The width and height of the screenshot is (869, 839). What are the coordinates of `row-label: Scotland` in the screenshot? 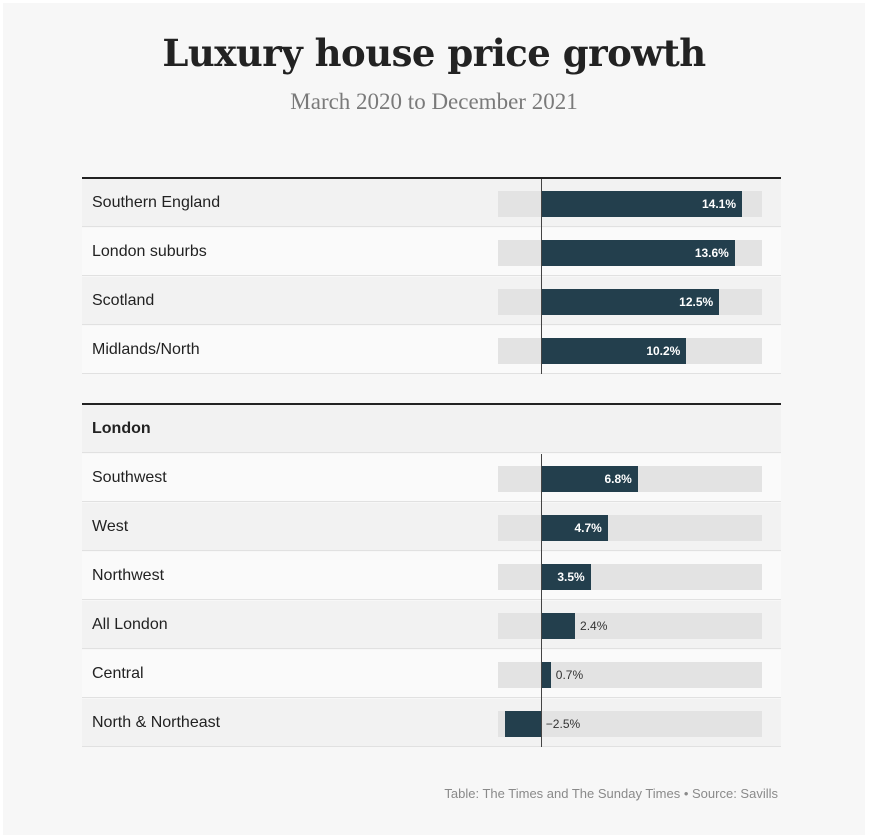 It's located at (123, 300).